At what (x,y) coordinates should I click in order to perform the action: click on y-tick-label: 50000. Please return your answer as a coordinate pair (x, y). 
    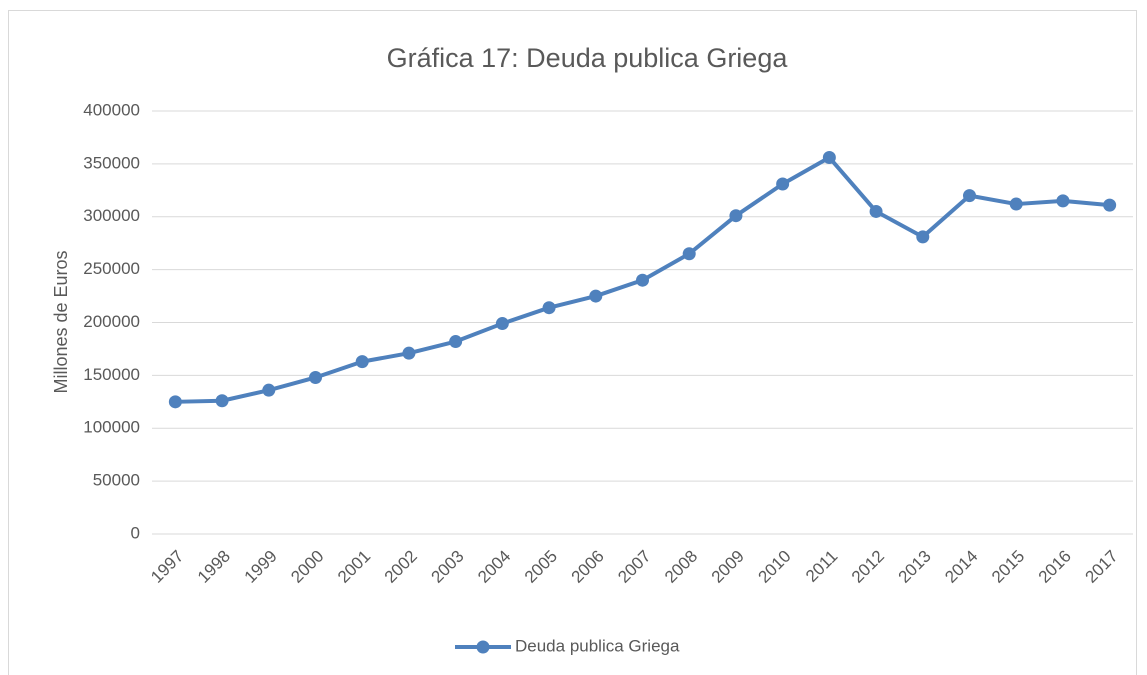
    Looking at the image, I should click on (116, 480).